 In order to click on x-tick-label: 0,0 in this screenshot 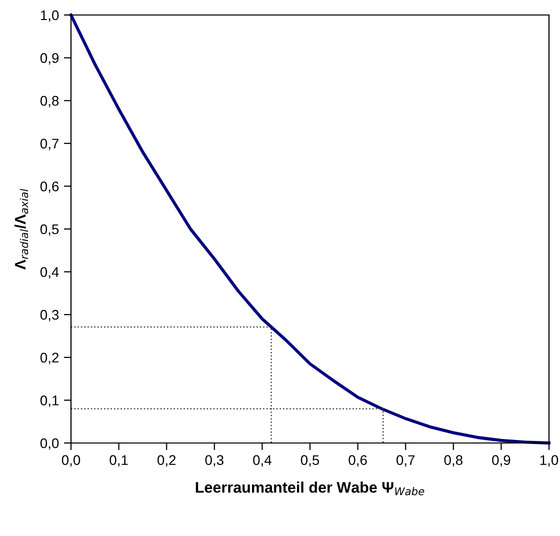, I will do `click(71, 461)`.